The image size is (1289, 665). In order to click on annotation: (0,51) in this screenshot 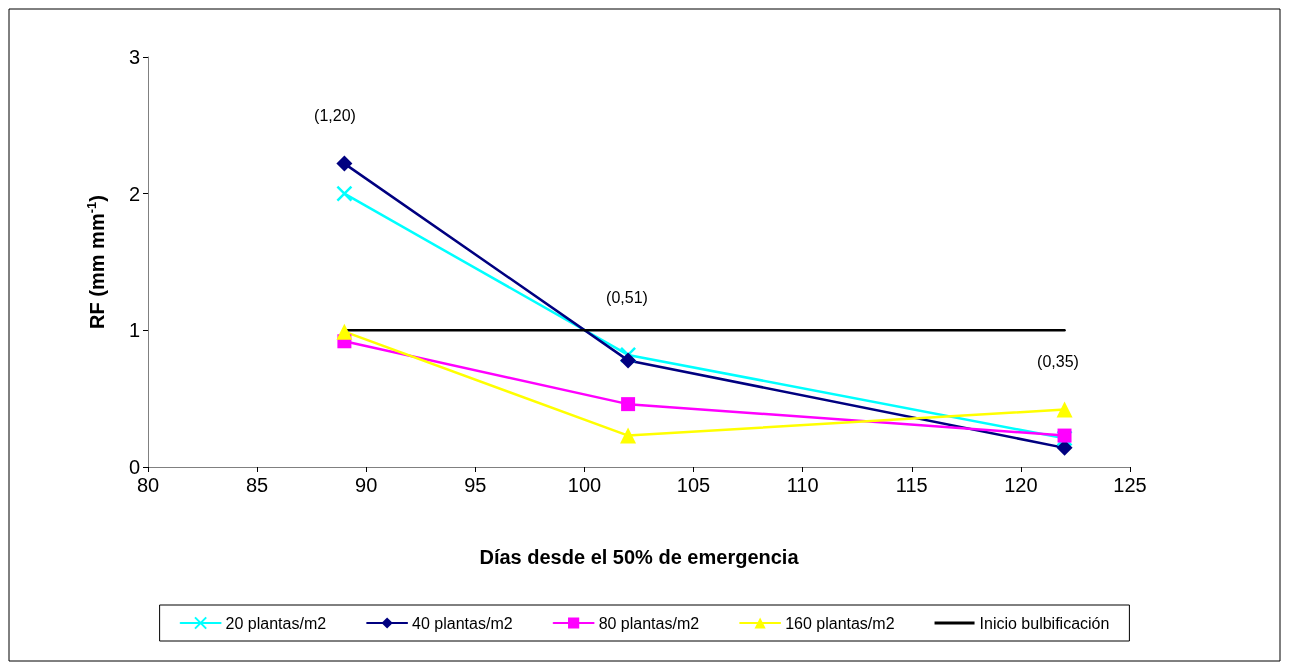, I will do `click(627, 297)`.